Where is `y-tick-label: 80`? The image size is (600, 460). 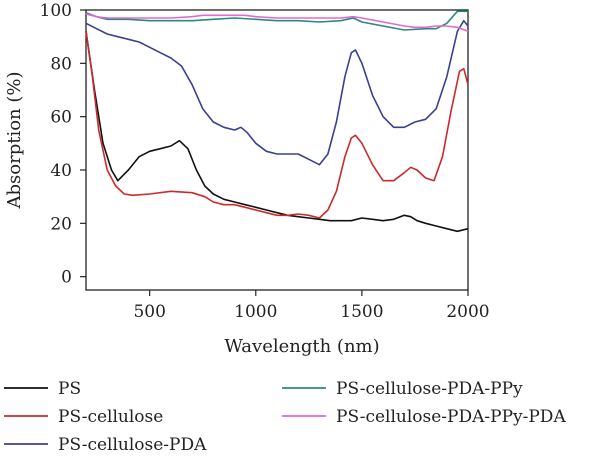 y-tick-label: 80 is located at coordinates (61, 64).